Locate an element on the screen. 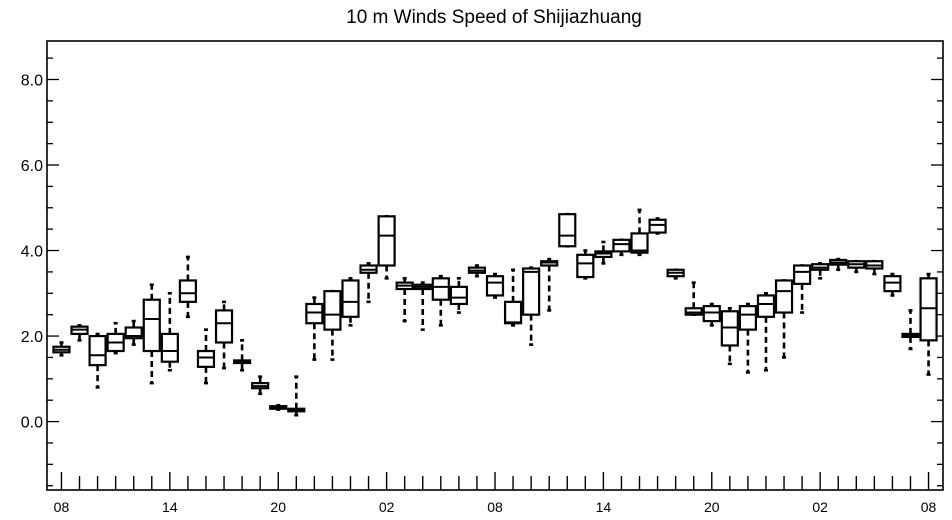  y-tick-label: 4.0 is located at coordinates (32, 252).